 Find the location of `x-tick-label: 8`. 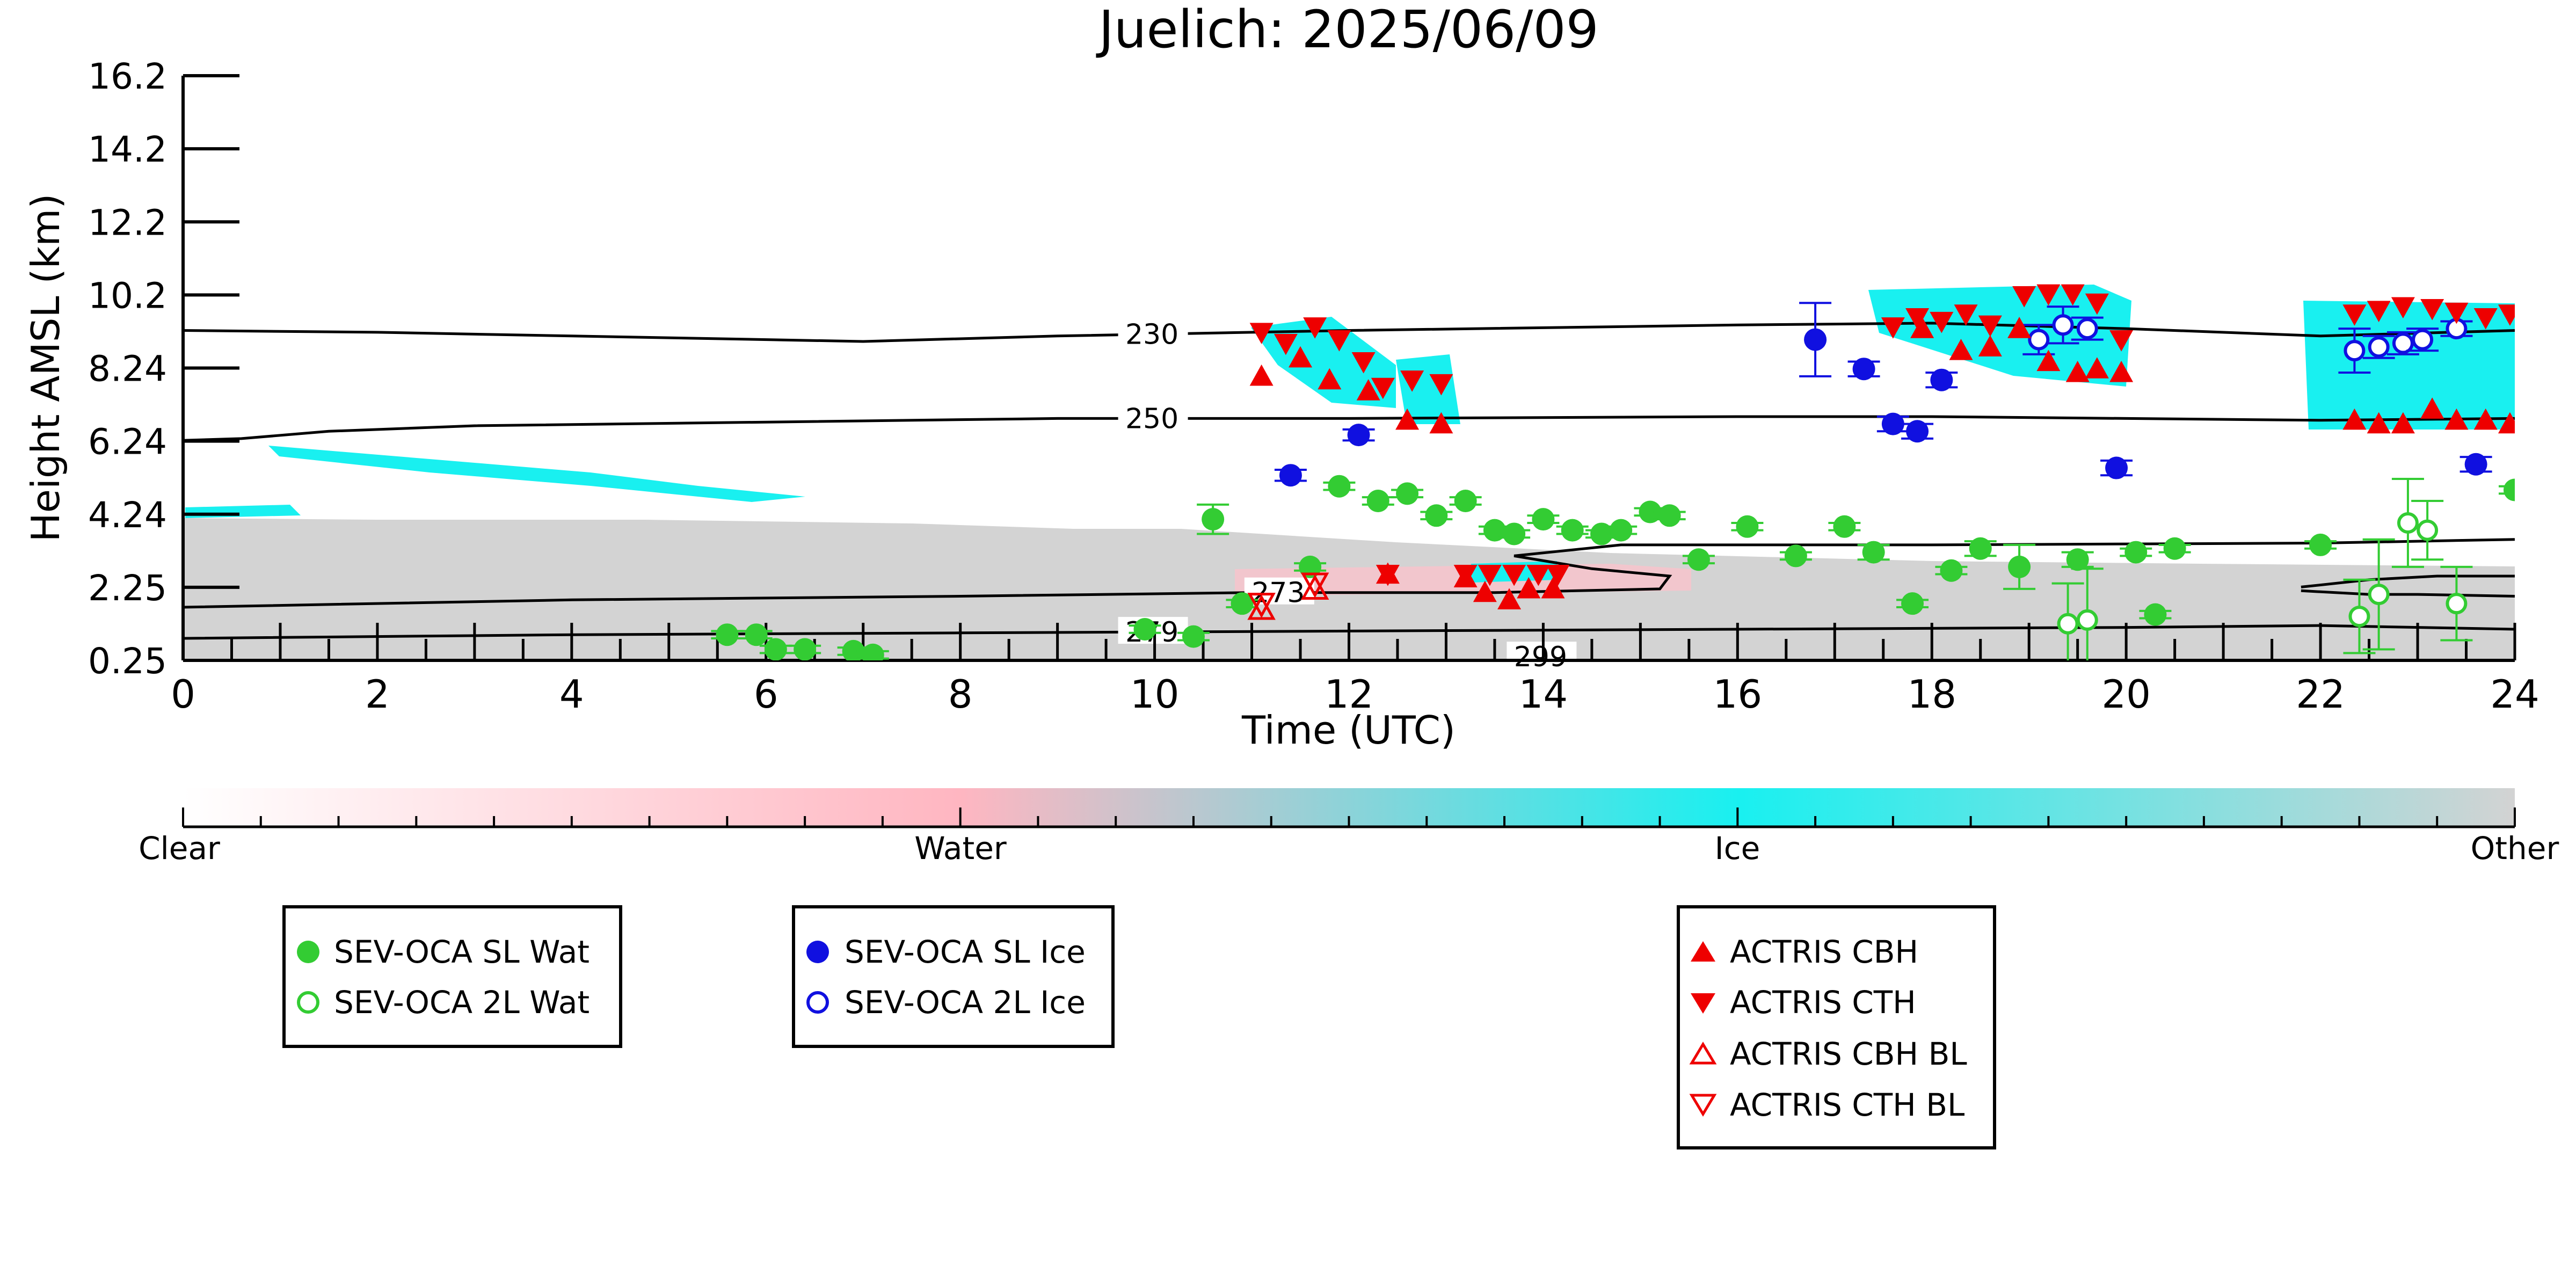

x-tick-label: 8 is located at coordinates (960, 694).